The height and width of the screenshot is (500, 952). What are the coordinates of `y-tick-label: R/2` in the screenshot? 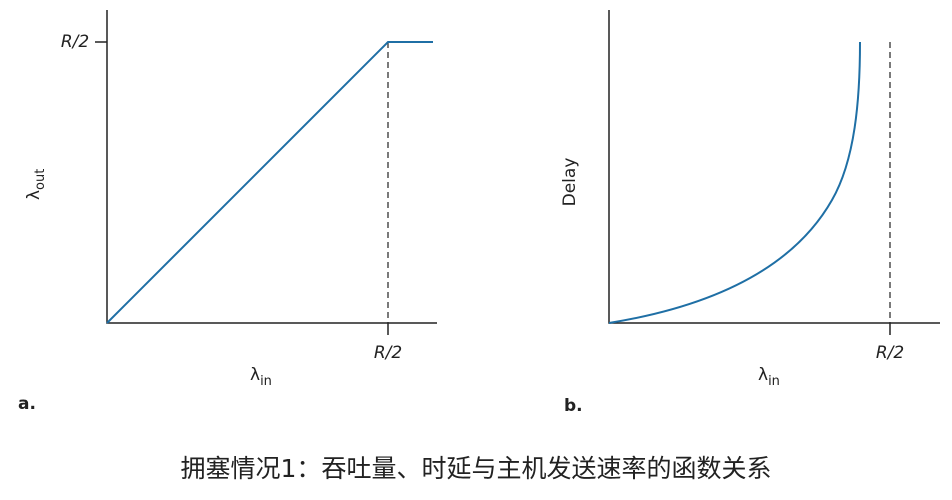 It's located at (75, 42).